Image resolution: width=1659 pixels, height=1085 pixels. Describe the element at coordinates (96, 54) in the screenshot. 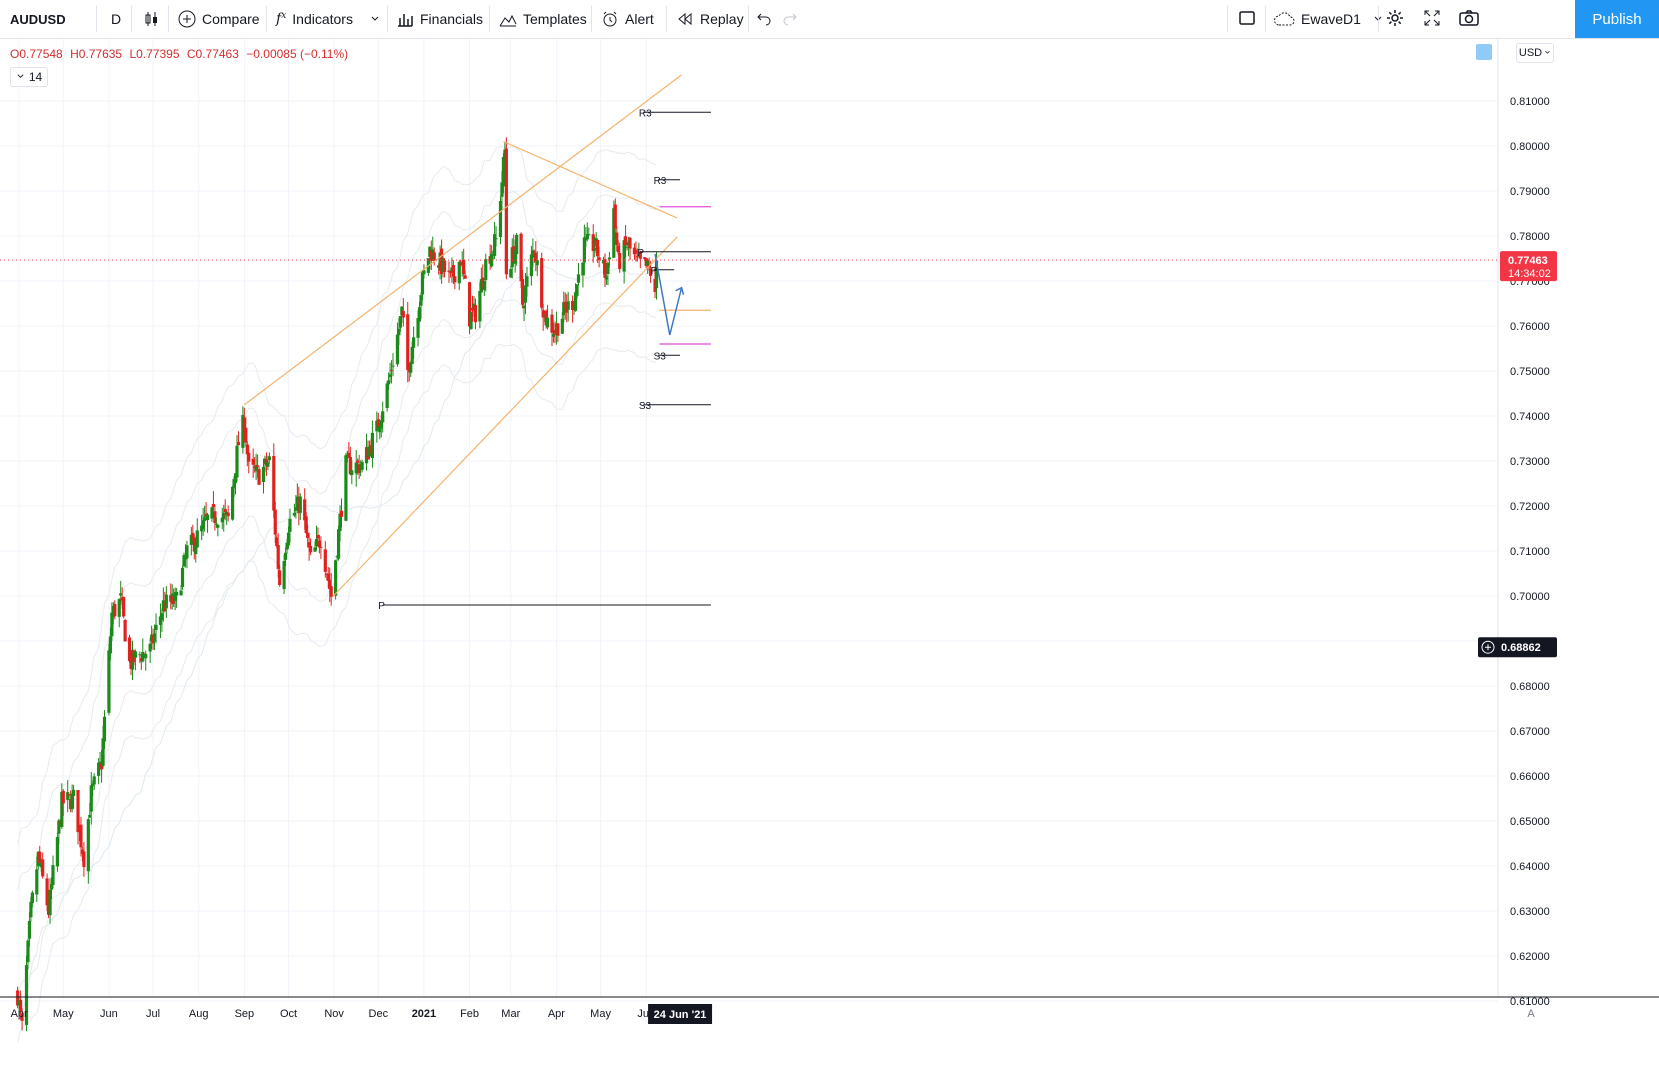

I see `high-value: H0.77635` at that location.